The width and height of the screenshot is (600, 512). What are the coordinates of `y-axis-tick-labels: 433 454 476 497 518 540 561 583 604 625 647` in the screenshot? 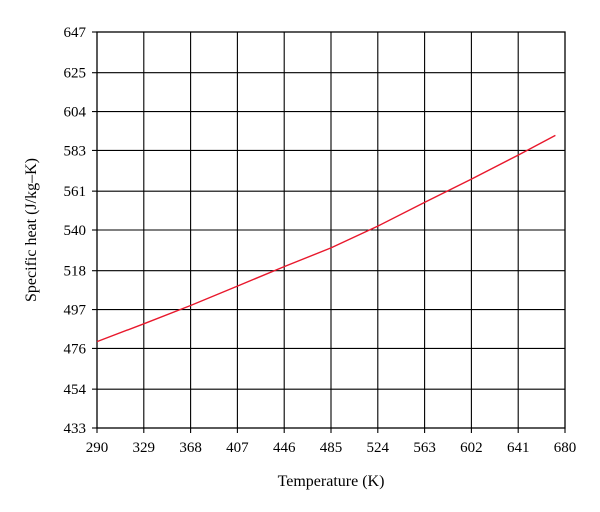 It's located at (75, 231).